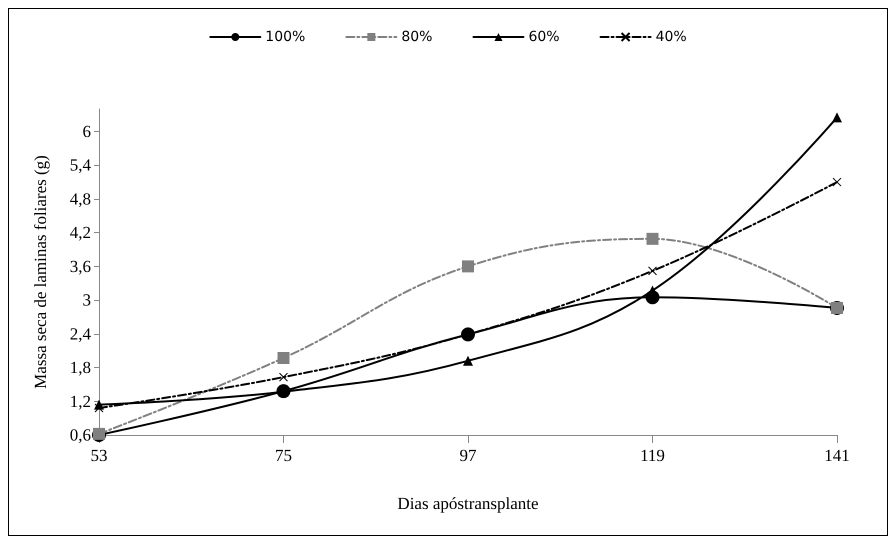 The image size is (896, 544). I want to click on y-tick-label: 5,4, so click(81, 165).